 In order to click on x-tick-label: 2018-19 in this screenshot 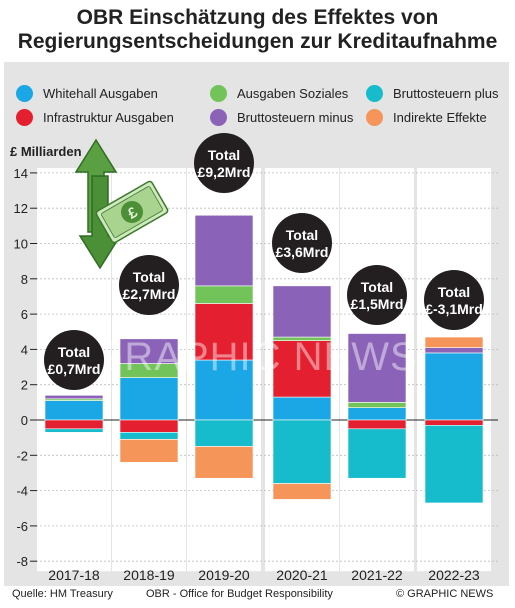, I will do `click(149, 575)`.